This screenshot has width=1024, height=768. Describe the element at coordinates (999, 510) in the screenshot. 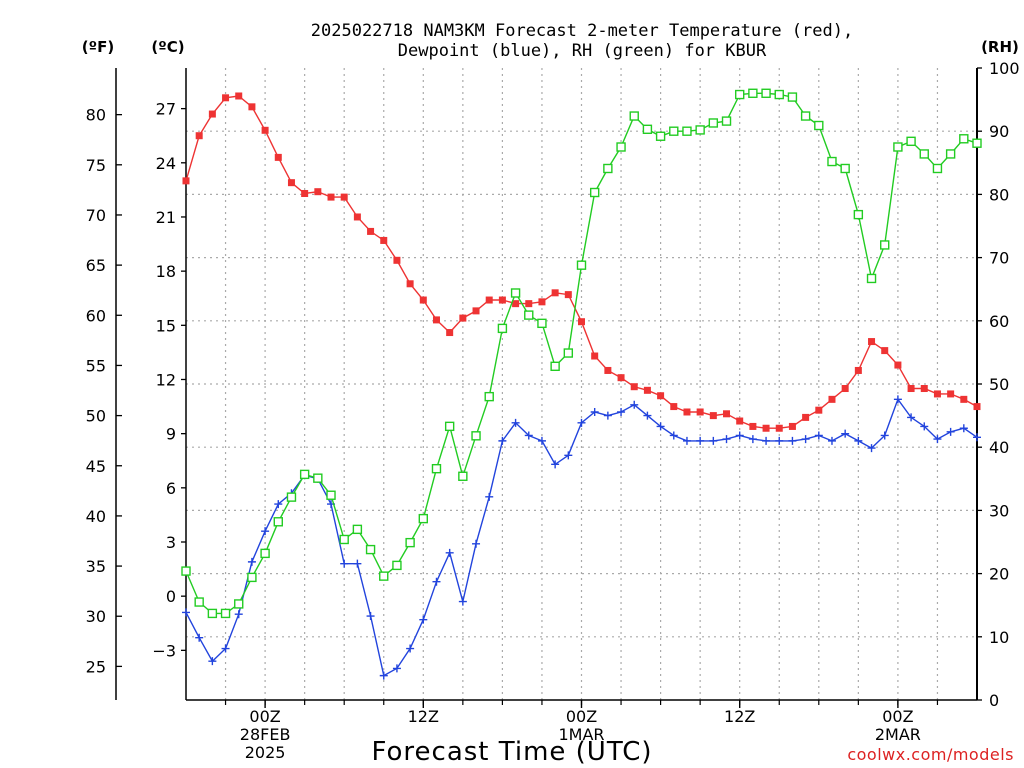

I see `rh-tick-label: 30` at that location.